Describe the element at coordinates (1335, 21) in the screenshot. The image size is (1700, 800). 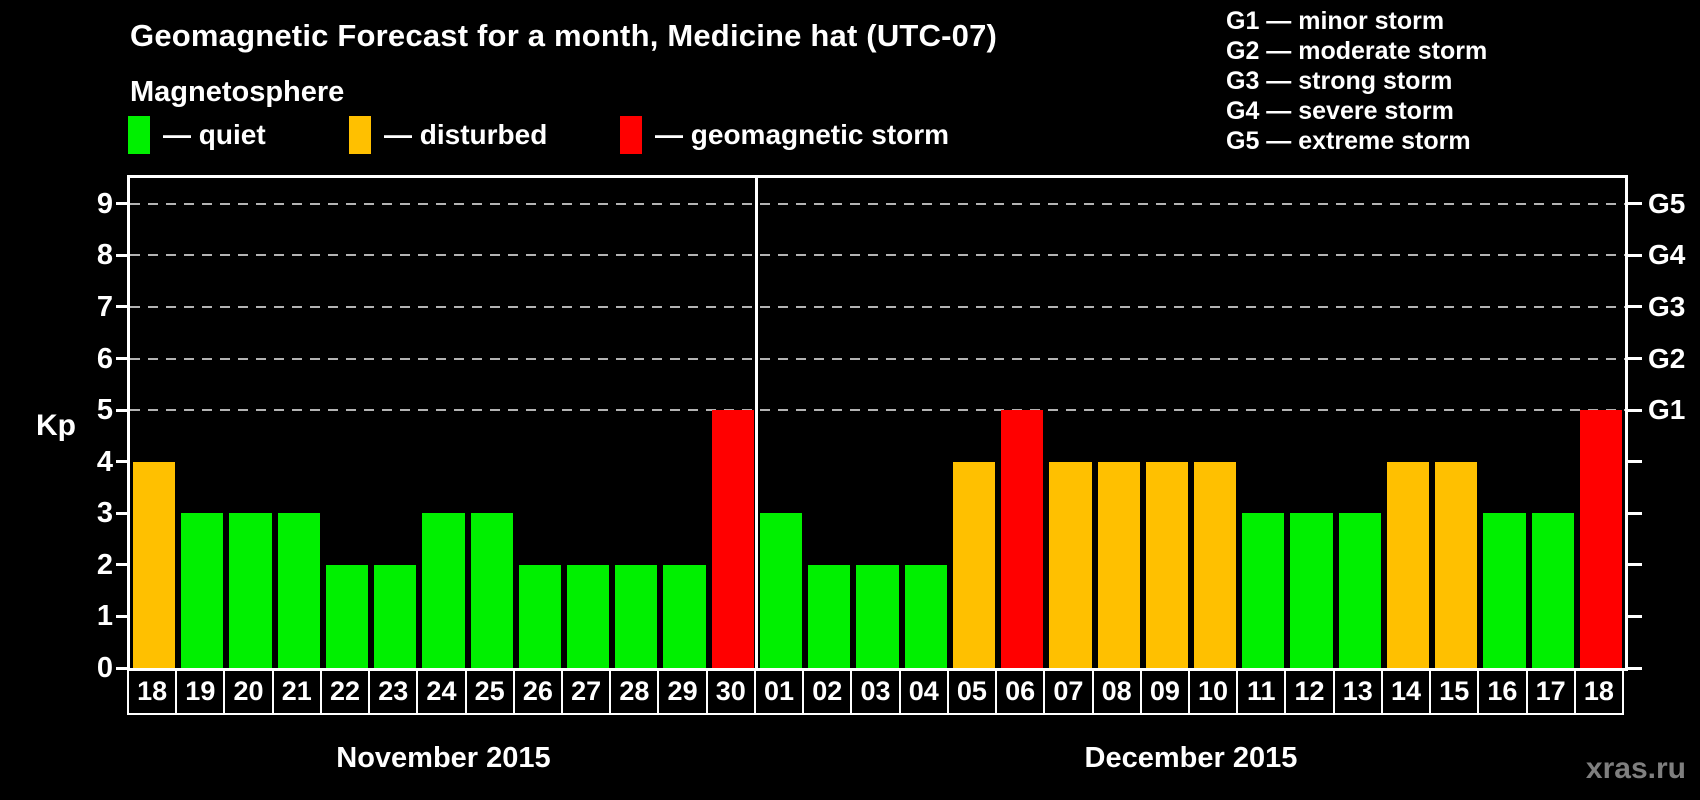
I see `g-legend-line: G1 — minor storm` at that location.